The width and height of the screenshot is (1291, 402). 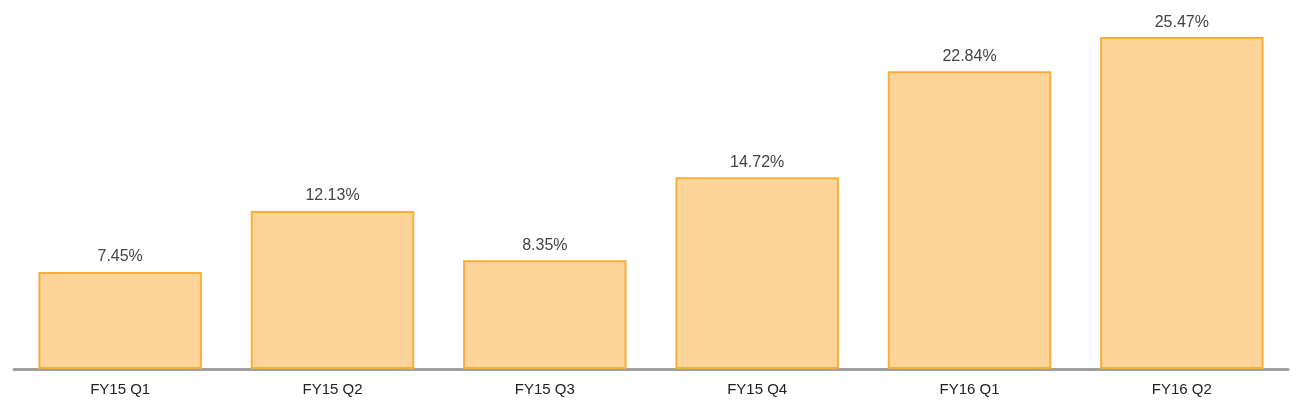 What do you see at coordinates (969, 55) in the screenshot?
I see `data-label: 22.84%` at bounding box center [969, 55].